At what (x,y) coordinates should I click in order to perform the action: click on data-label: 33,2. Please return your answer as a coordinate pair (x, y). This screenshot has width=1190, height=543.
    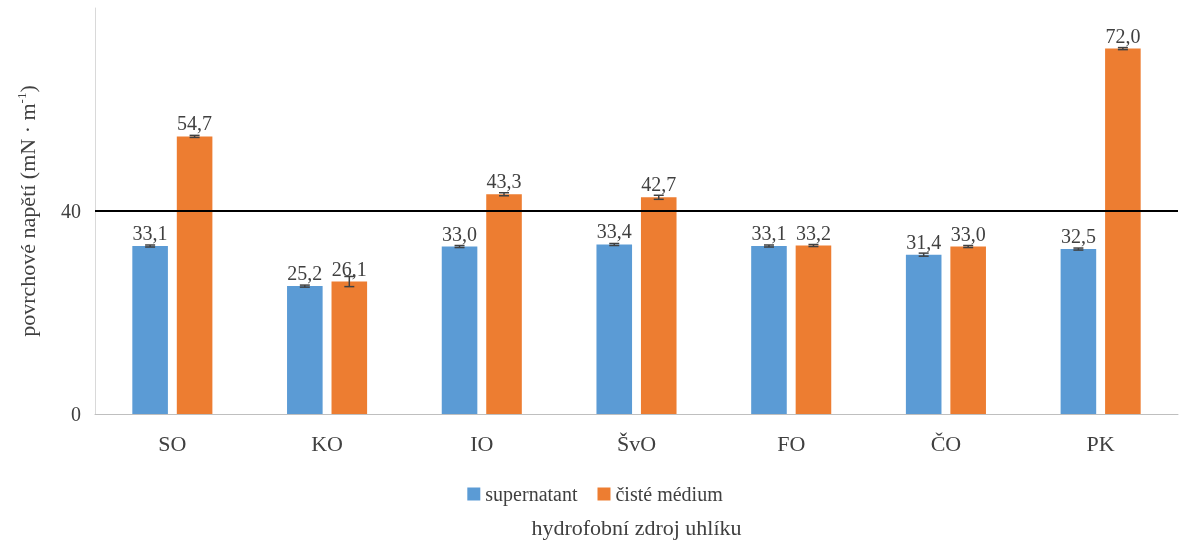
    Looking at the image, I should click on (813, 232).